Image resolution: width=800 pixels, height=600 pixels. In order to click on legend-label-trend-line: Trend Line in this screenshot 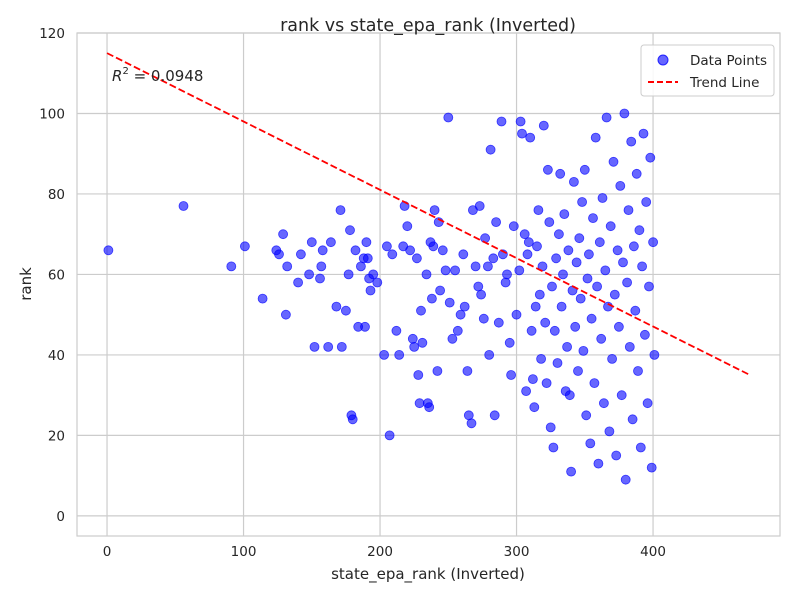, I will do `click(724, 83)`.